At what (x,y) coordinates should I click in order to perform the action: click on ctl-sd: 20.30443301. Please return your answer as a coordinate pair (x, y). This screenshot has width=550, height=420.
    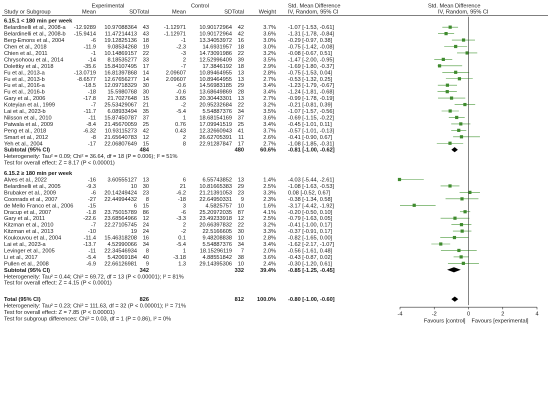
    Looking at the image, I should click on (215, 99).